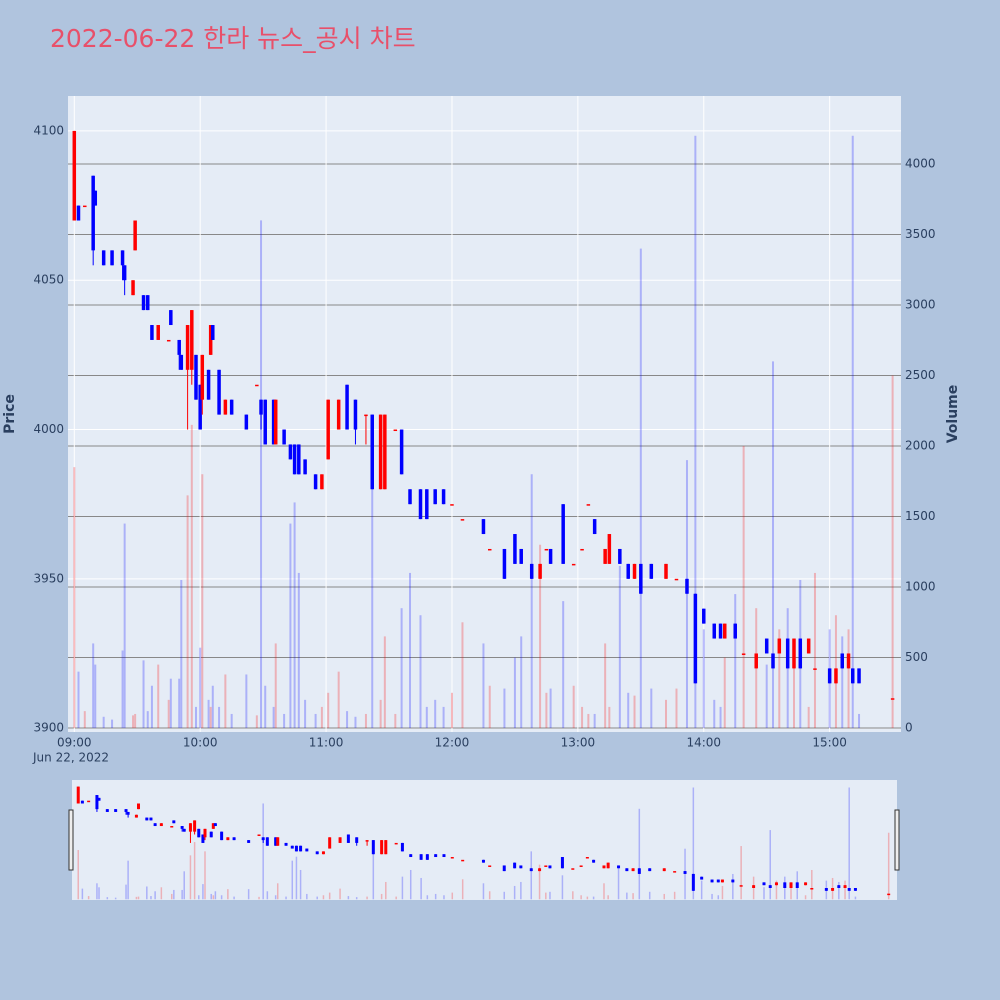 Image resolution: width=1000 pixels, height=1000 pixels. Describe the element at coordinates (233, 38) in the screenshot. I see `chart-title: 2022-06-22 한라 뉴스_공시 차트` at that location.